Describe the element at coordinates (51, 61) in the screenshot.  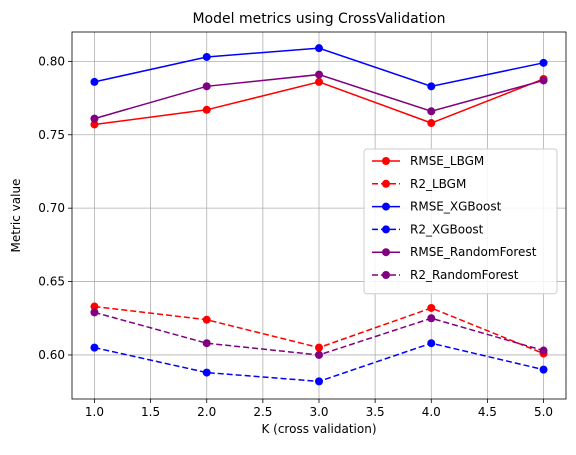
I see `y-tick-label: 0.80` at that location.